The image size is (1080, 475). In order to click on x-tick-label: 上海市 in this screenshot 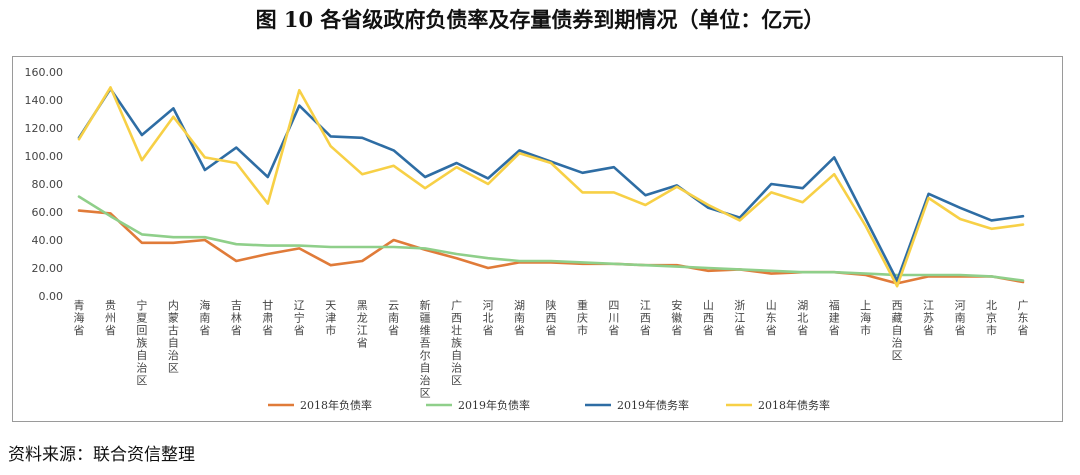, I will do `click(865, 318)`.